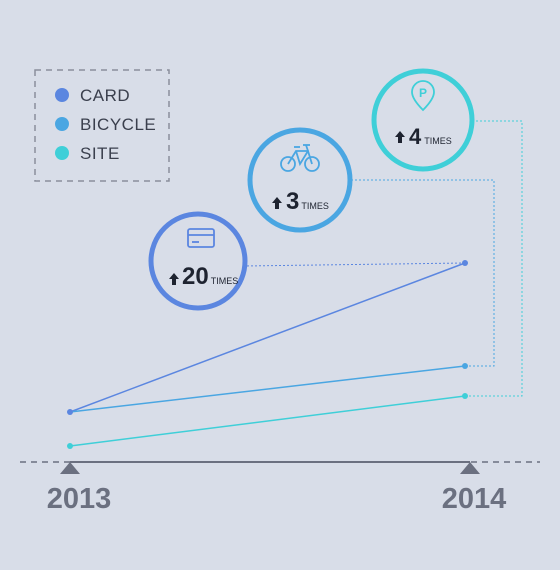 The height and width of the screenshot is (570, 560). I want to click on legend-label-site: SITE, so click(100, 153).